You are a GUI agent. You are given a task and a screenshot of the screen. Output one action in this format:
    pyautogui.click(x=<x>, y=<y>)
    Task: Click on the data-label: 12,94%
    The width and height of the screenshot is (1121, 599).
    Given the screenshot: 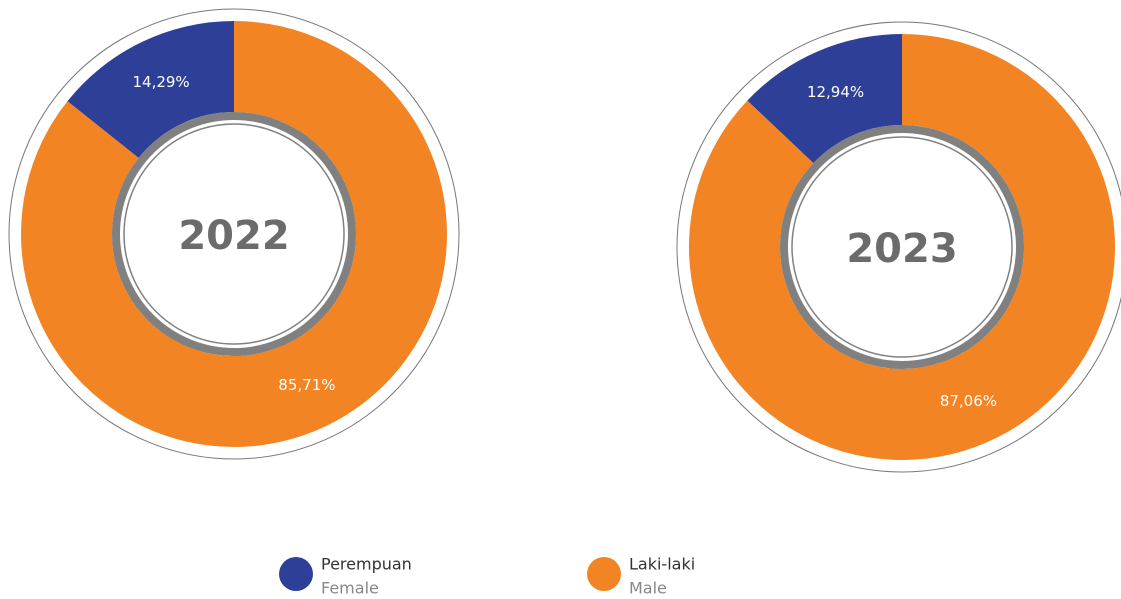 What is the action you would take?
    pyautogui.click(x=835, y=92)
    